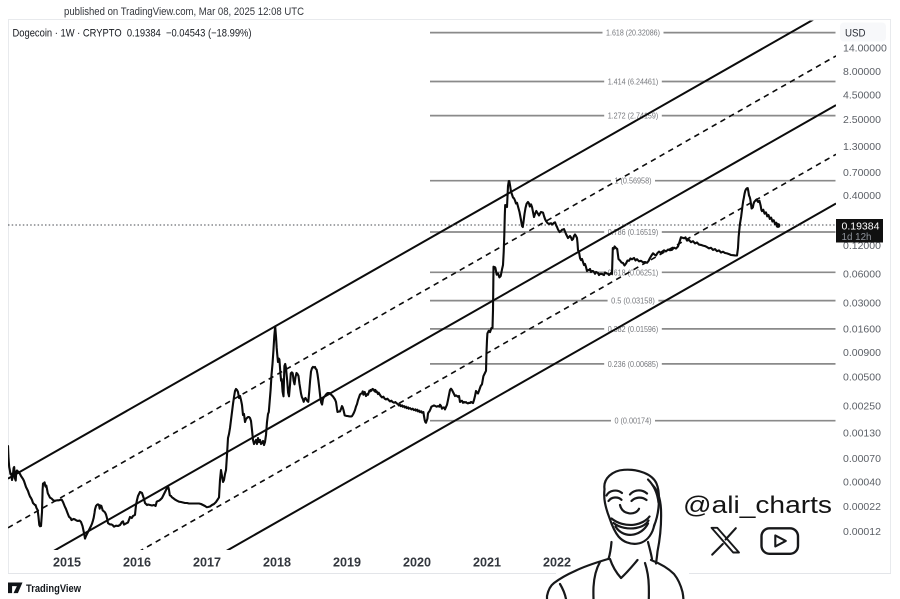 This screenshot has width=900, height=599. What do you see at coordinates (862, 507) in the screenshot?
I see `svg-text: 0.00022` at bounding box center [862, 507].